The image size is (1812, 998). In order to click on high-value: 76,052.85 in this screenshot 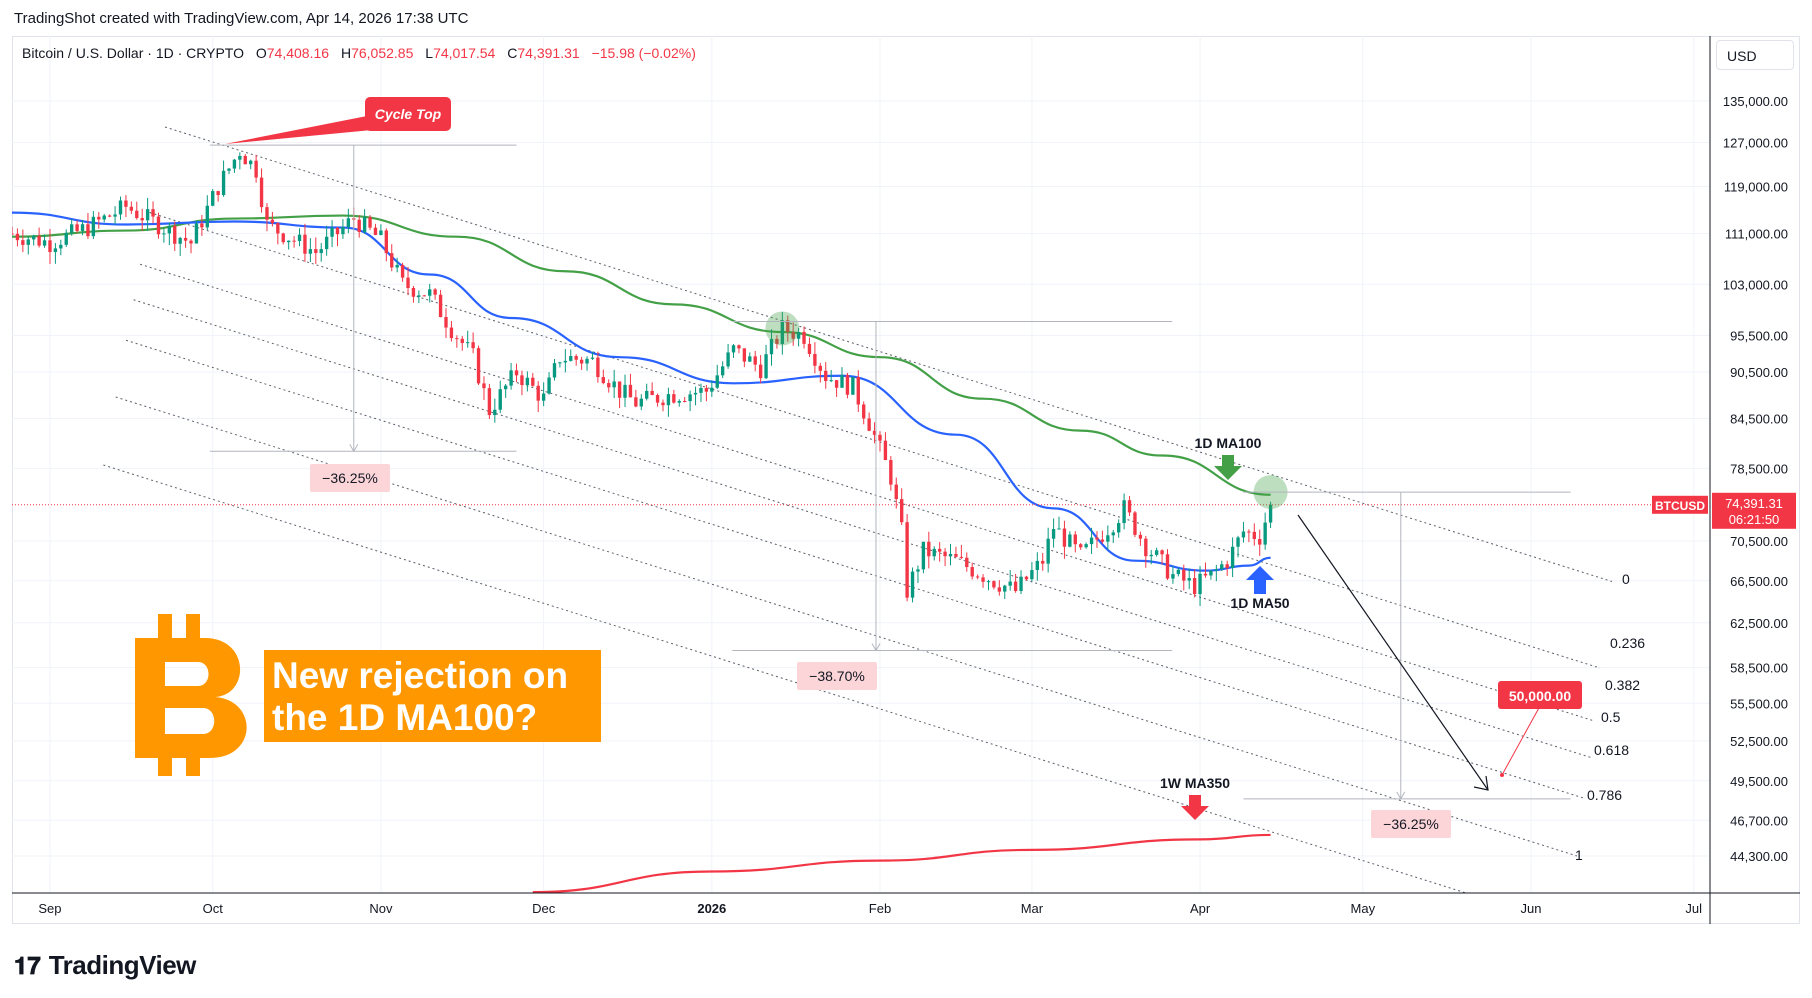, I will do `click(382, 53)`.